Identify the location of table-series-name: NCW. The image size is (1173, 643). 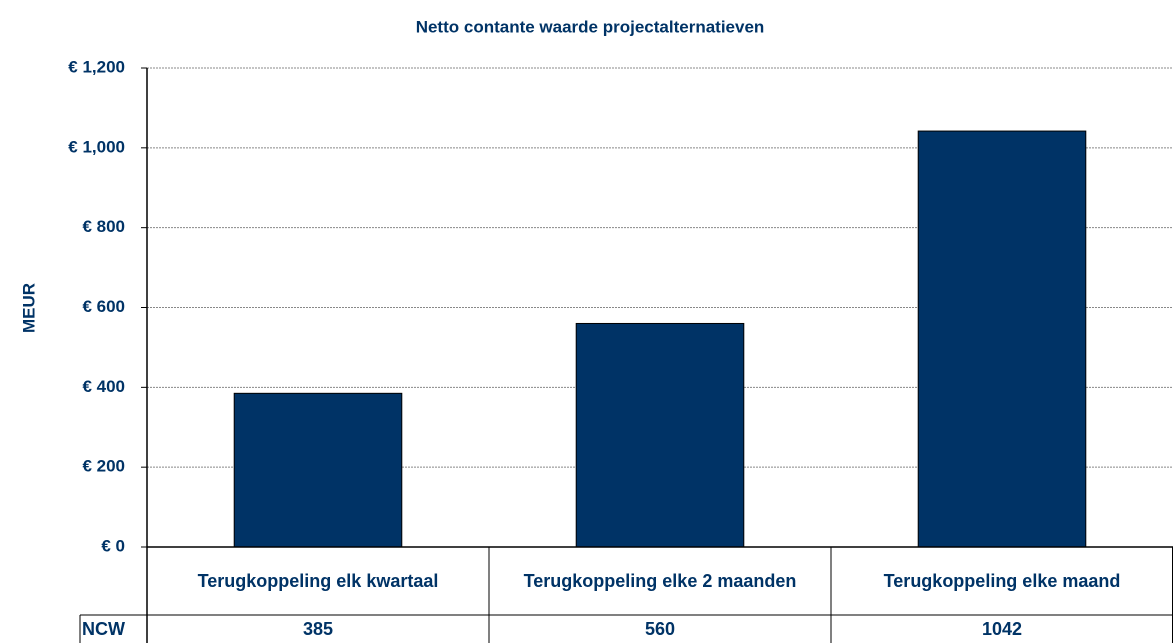
(103, 629).